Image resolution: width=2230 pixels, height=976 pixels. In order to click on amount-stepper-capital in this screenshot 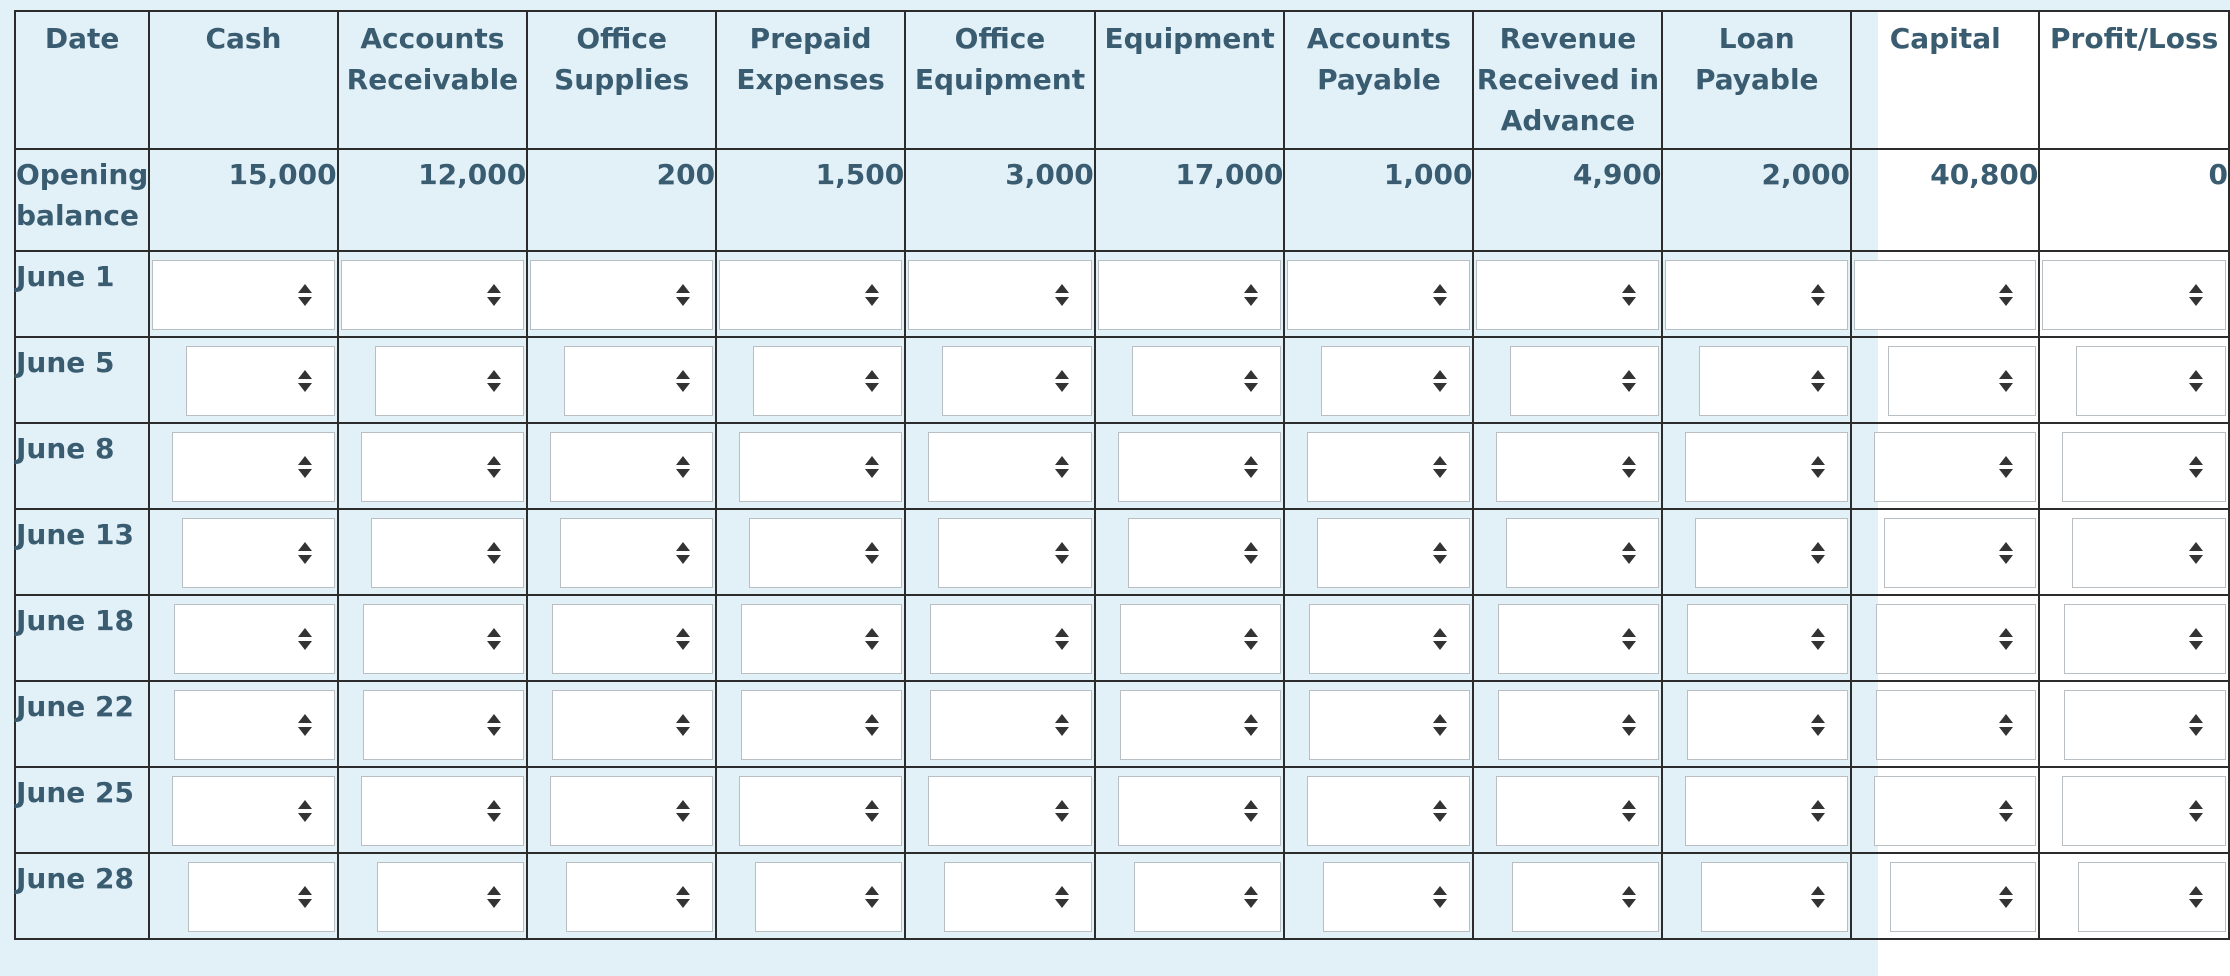, I will do `click(1956, 639)`.